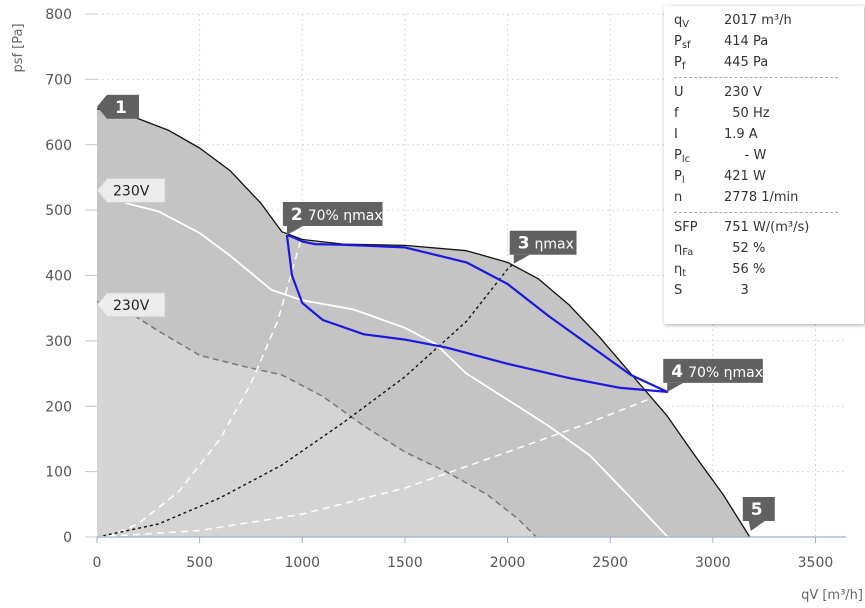  Describe the element at coordinates (758, 20) in the screenshot. I see `info-value: 2017 m³/h` at that location.